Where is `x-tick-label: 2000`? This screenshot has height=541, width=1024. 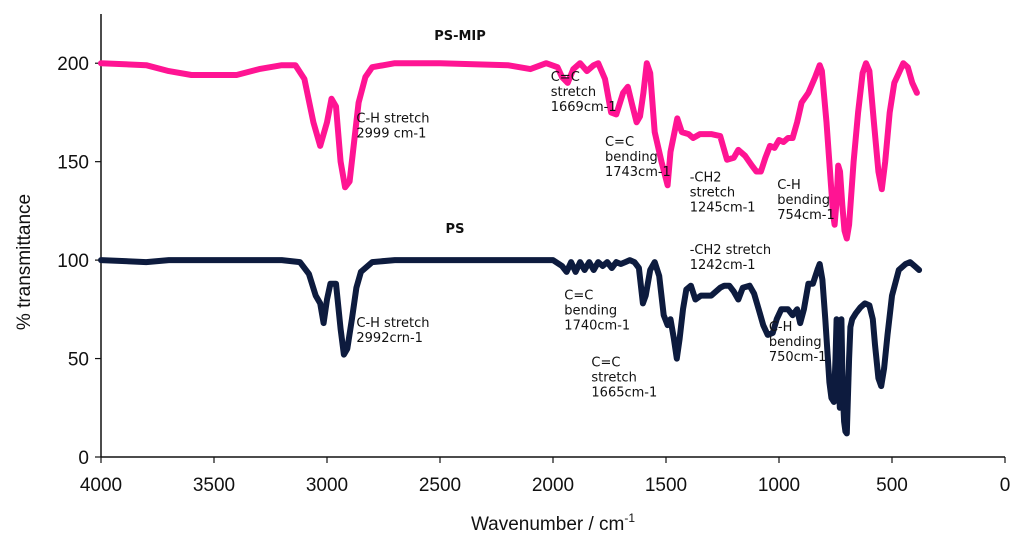 x-tick-label: 2000 is located at coordinates (553, 485).